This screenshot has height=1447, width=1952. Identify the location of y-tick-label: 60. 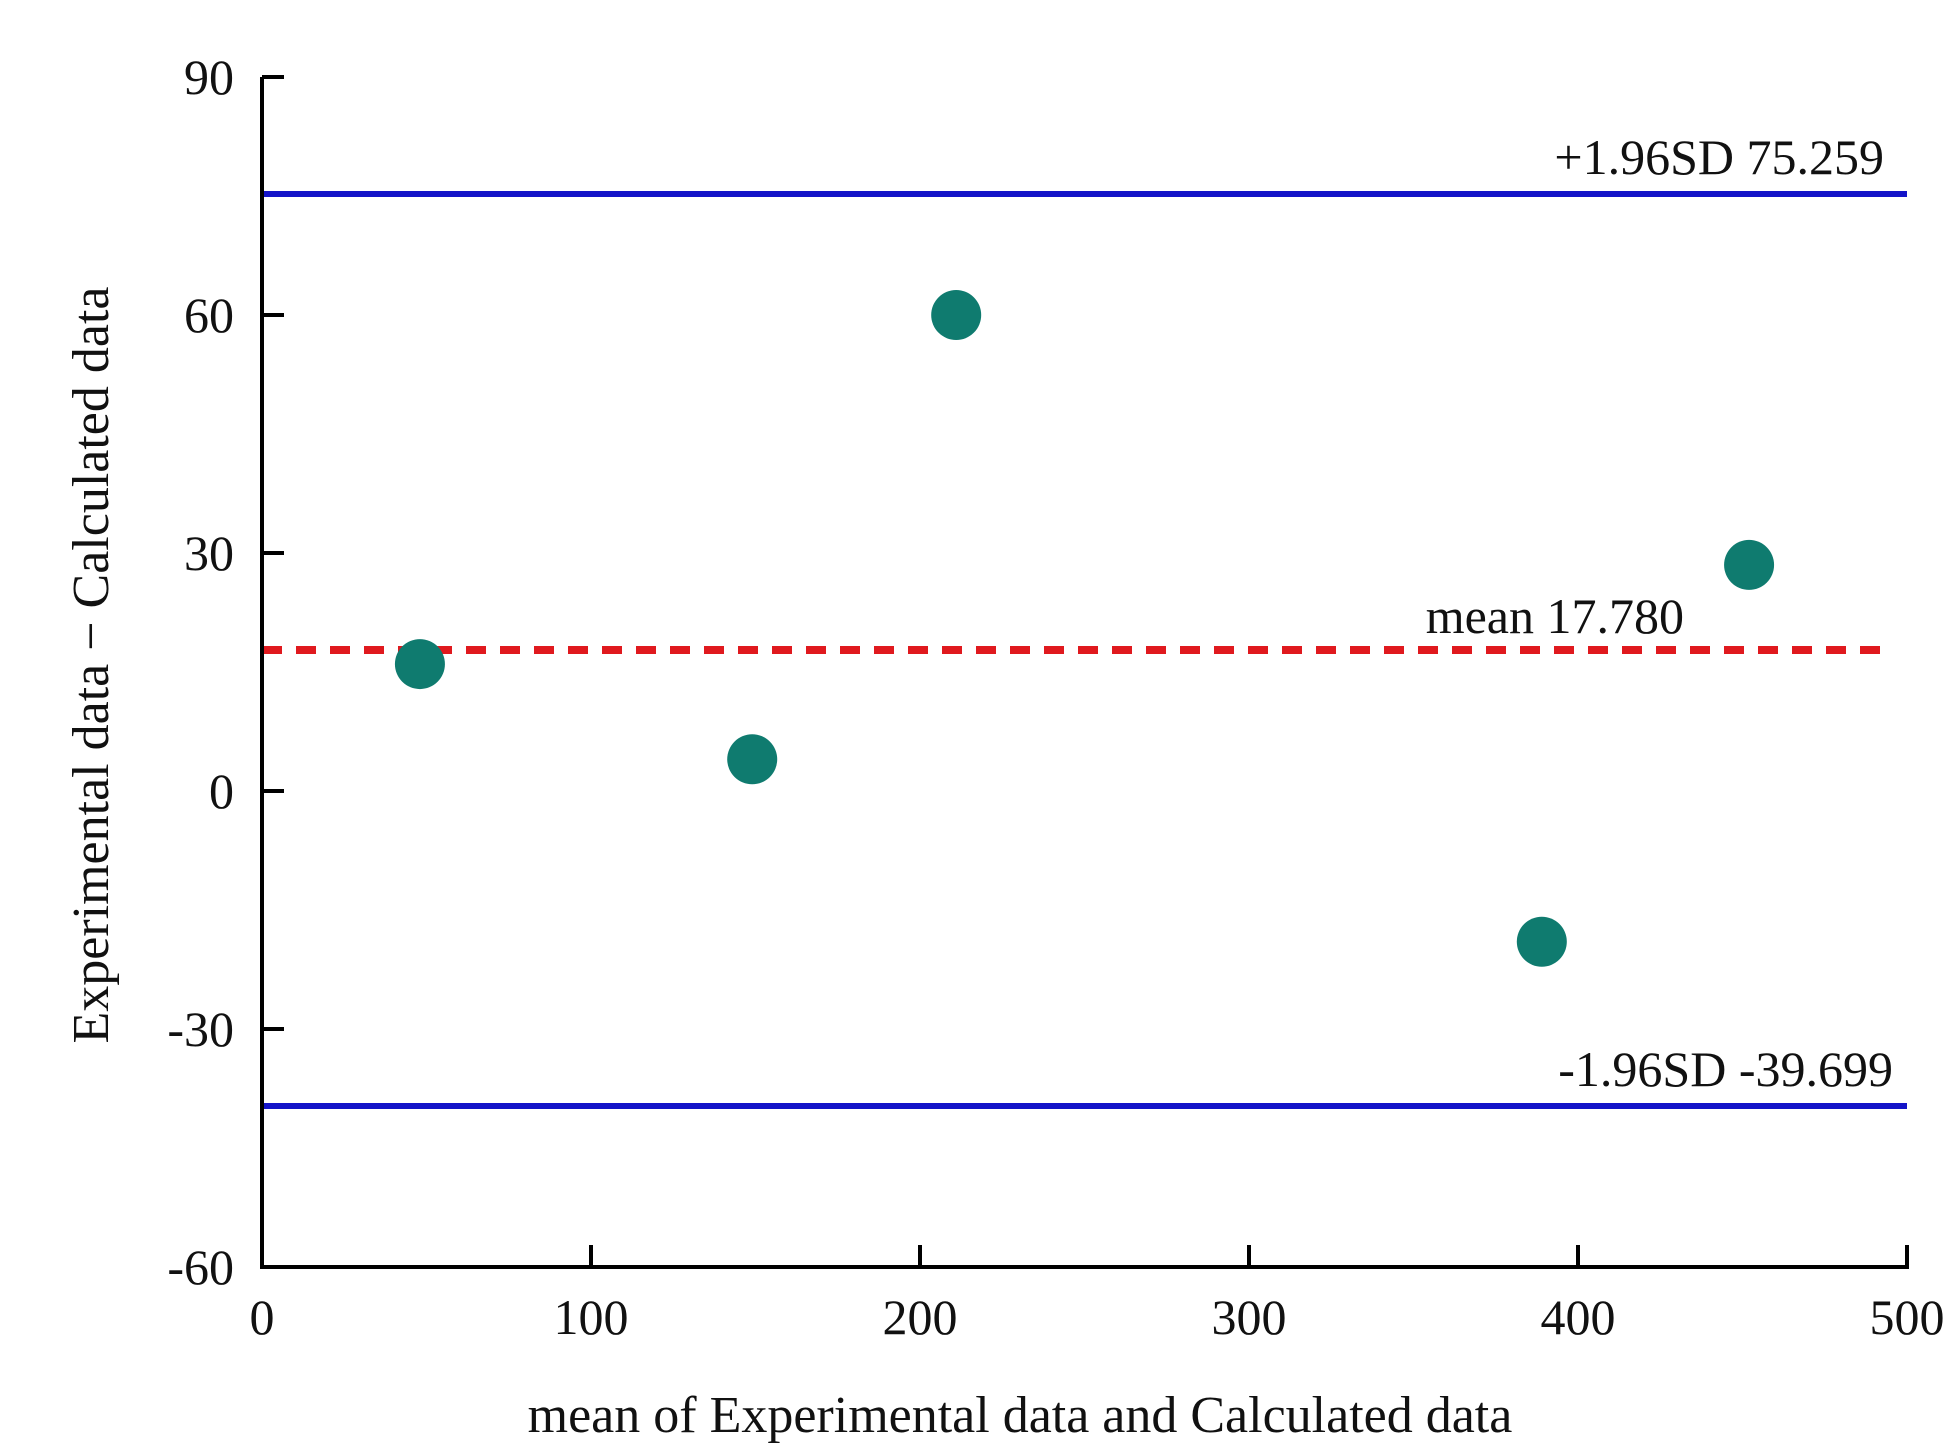
(209, 315).